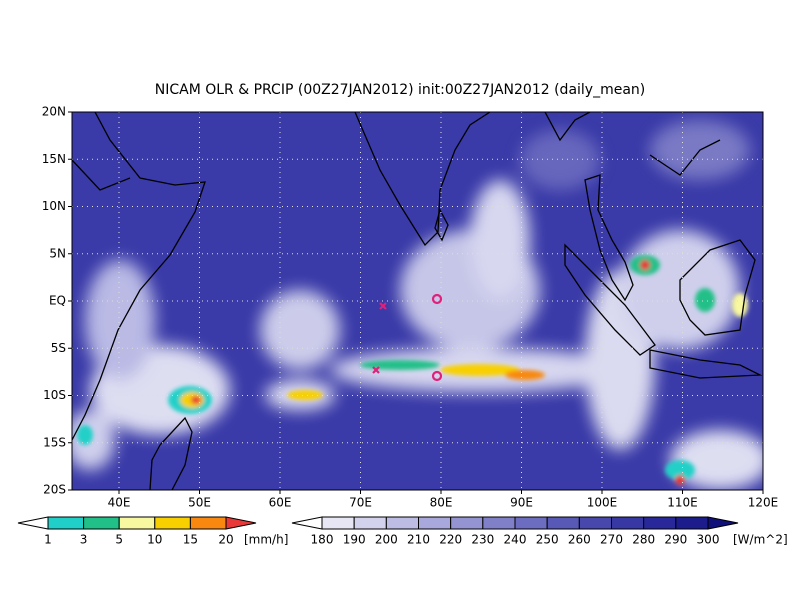 Image resolution: width=800 pixels, height=600 pixels. Describe the element at coordinates (84, 540) in the screenshot. I see `legend-label: 3` at that location.